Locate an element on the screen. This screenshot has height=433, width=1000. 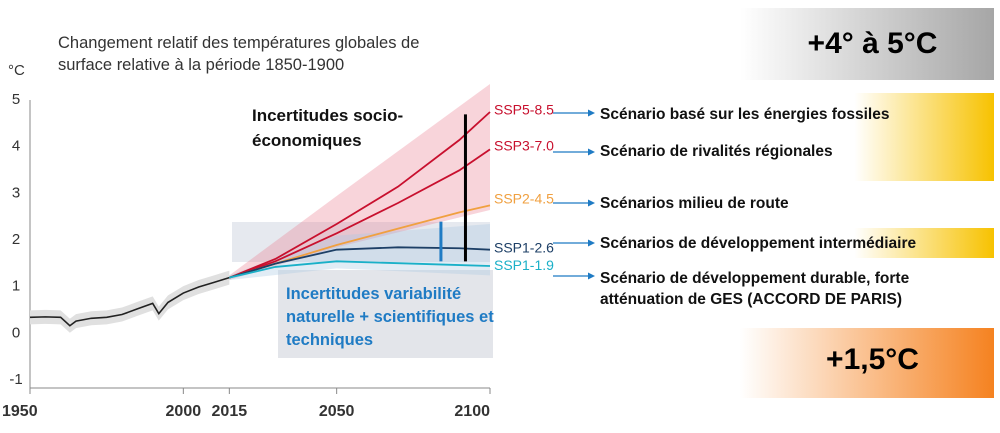
y-axis-unit: °C is located at coordinates (16, 70).